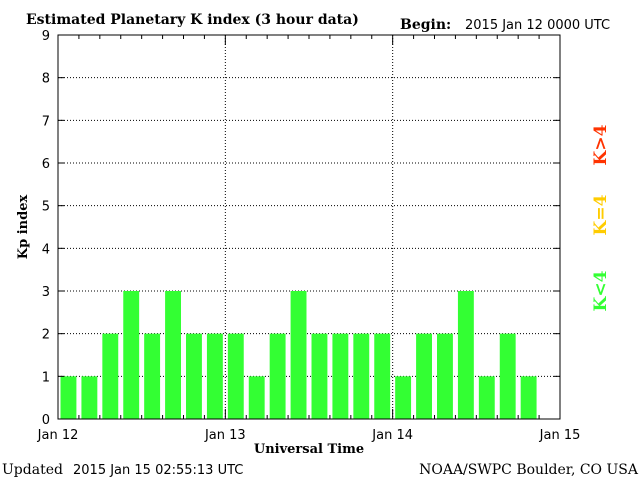  I want to click on legend-label: K=4, so click(601, 214).